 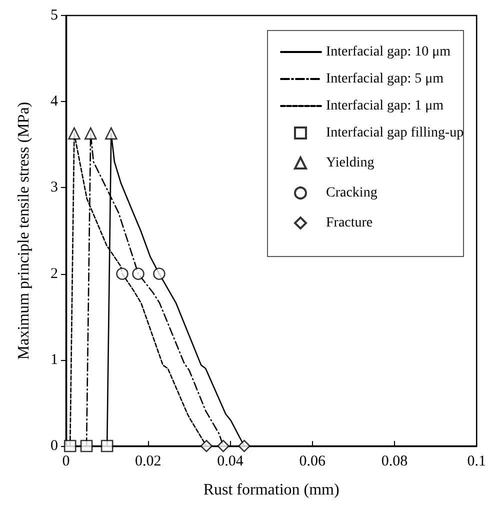 What do you see at coordinates (385, 106) in the screenshot?
I see `legend-label: Interfacial gap: 1 μm` at bounding box center [385, 106].